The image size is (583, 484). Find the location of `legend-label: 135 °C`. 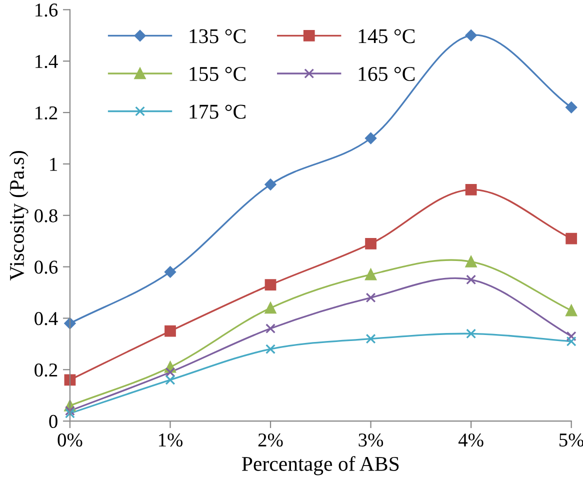

legend-label: 135 °C is located at coordinates (218, 36).